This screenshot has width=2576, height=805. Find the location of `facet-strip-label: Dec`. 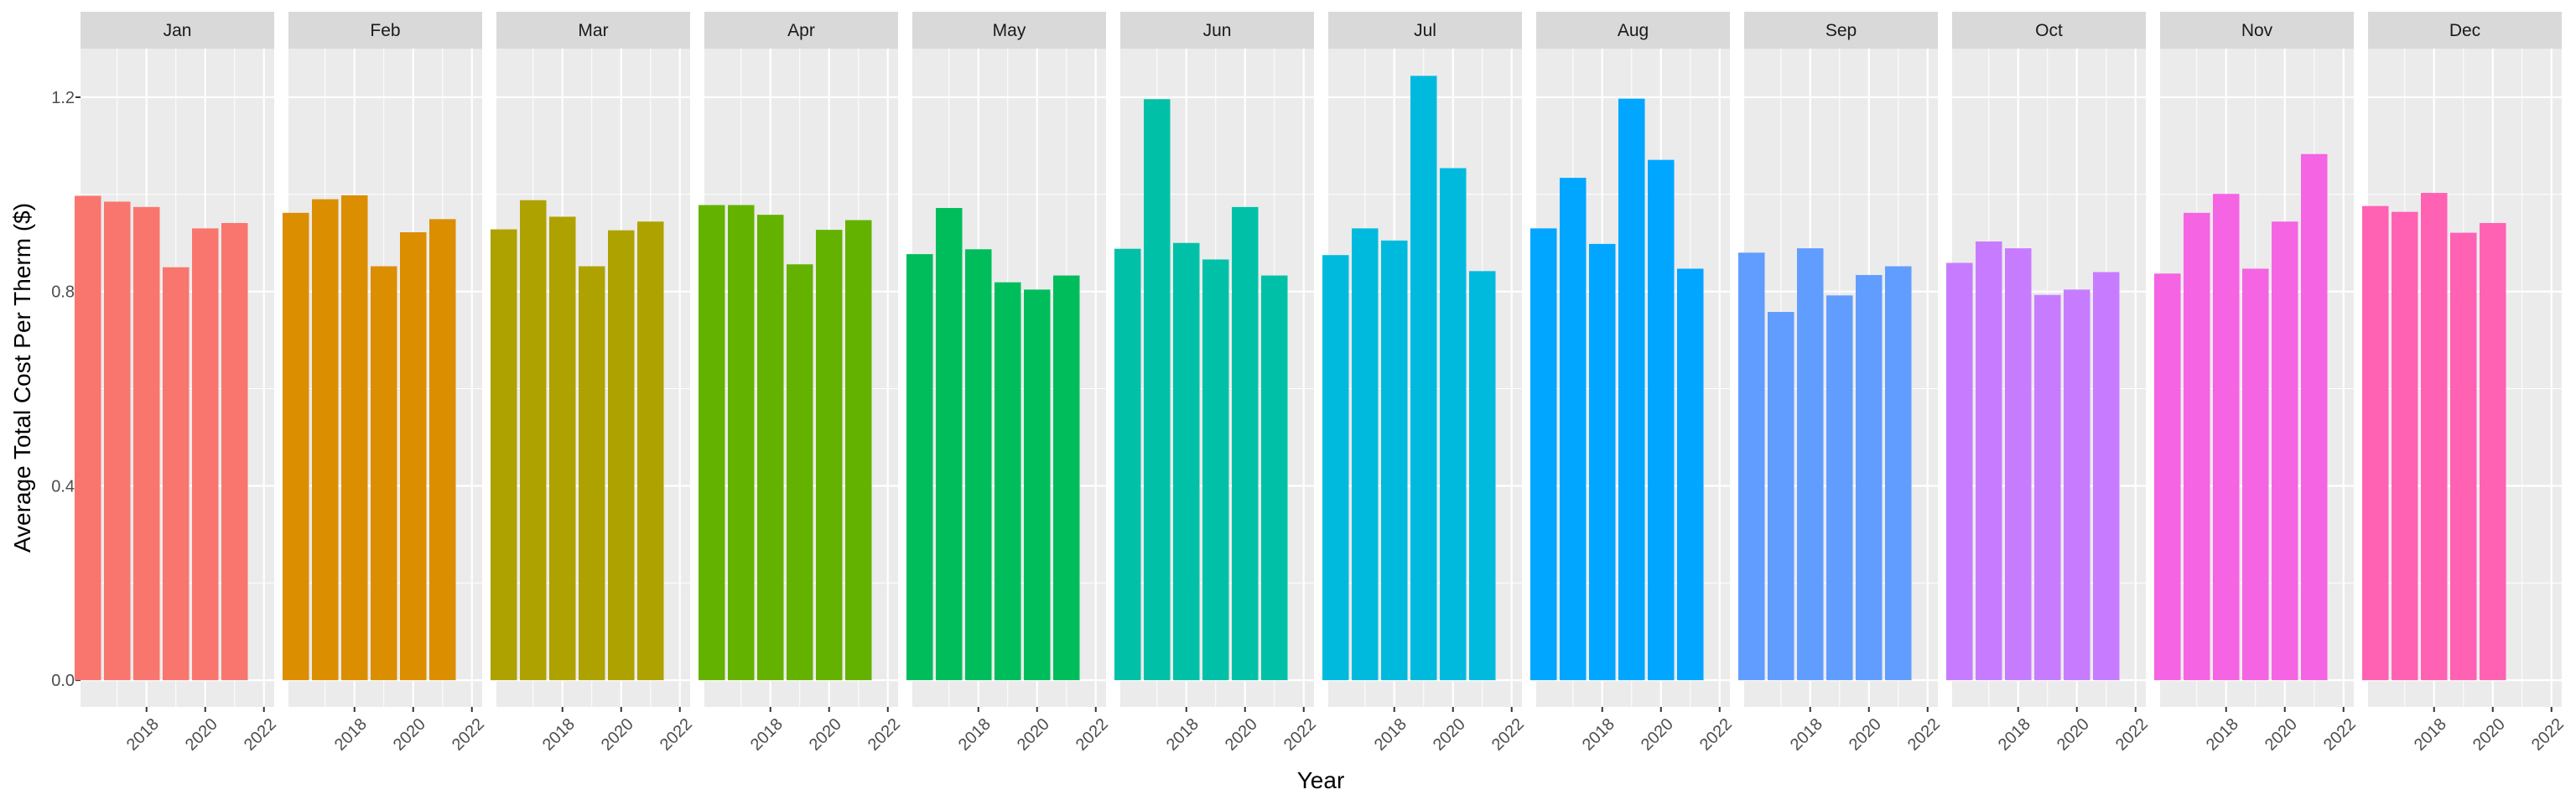

facet-strip-label: Dec is located at coordinates (2464, 30).